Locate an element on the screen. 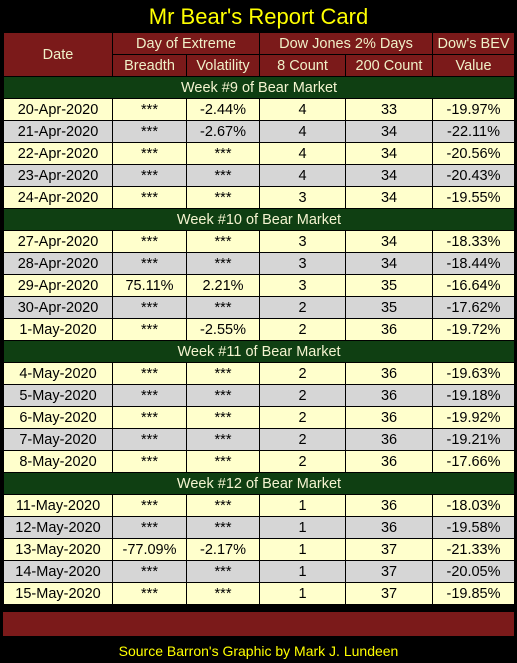  col-header-dows-bev: Dow's BEV is located at coordinates (474, 43).